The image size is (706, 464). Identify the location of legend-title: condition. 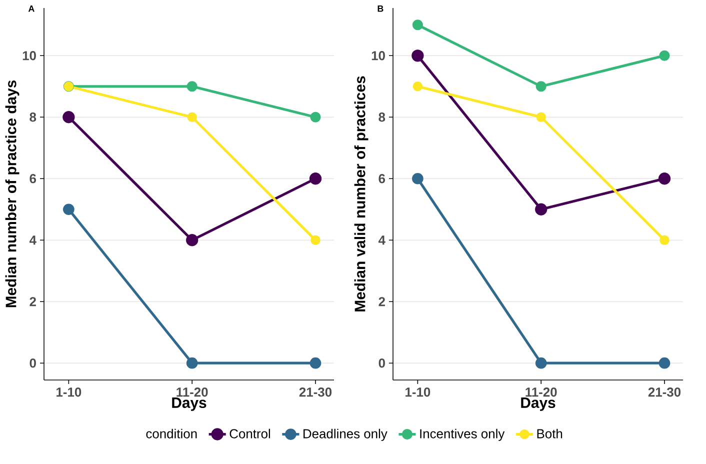
(171, 433).